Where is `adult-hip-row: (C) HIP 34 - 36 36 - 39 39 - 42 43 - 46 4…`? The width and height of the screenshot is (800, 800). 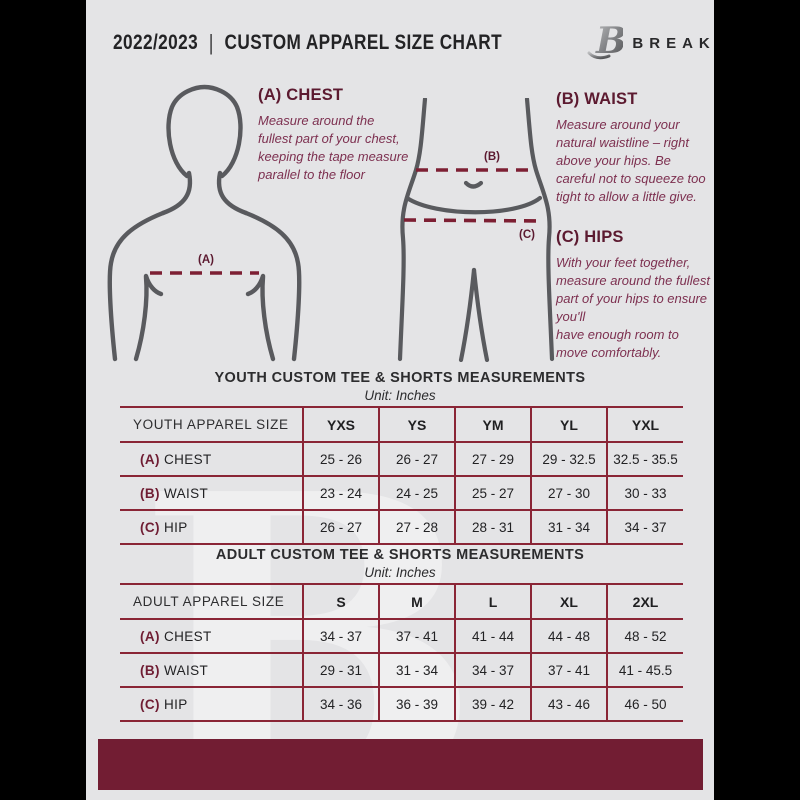 adult-hip-row: (C) HIP 34 - 36 36 - 39 39 - 42 43 - 46 4… is located at coordinates (401, 704).